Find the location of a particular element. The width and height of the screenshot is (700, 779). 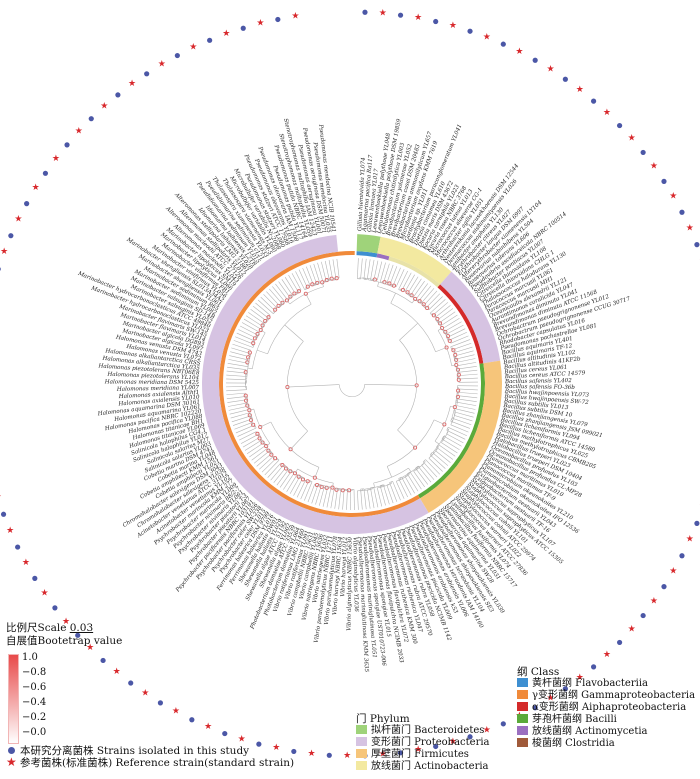

class-item-label: 黄杆菌纲 Flavobacteriia is located at coordinates (590, 683).